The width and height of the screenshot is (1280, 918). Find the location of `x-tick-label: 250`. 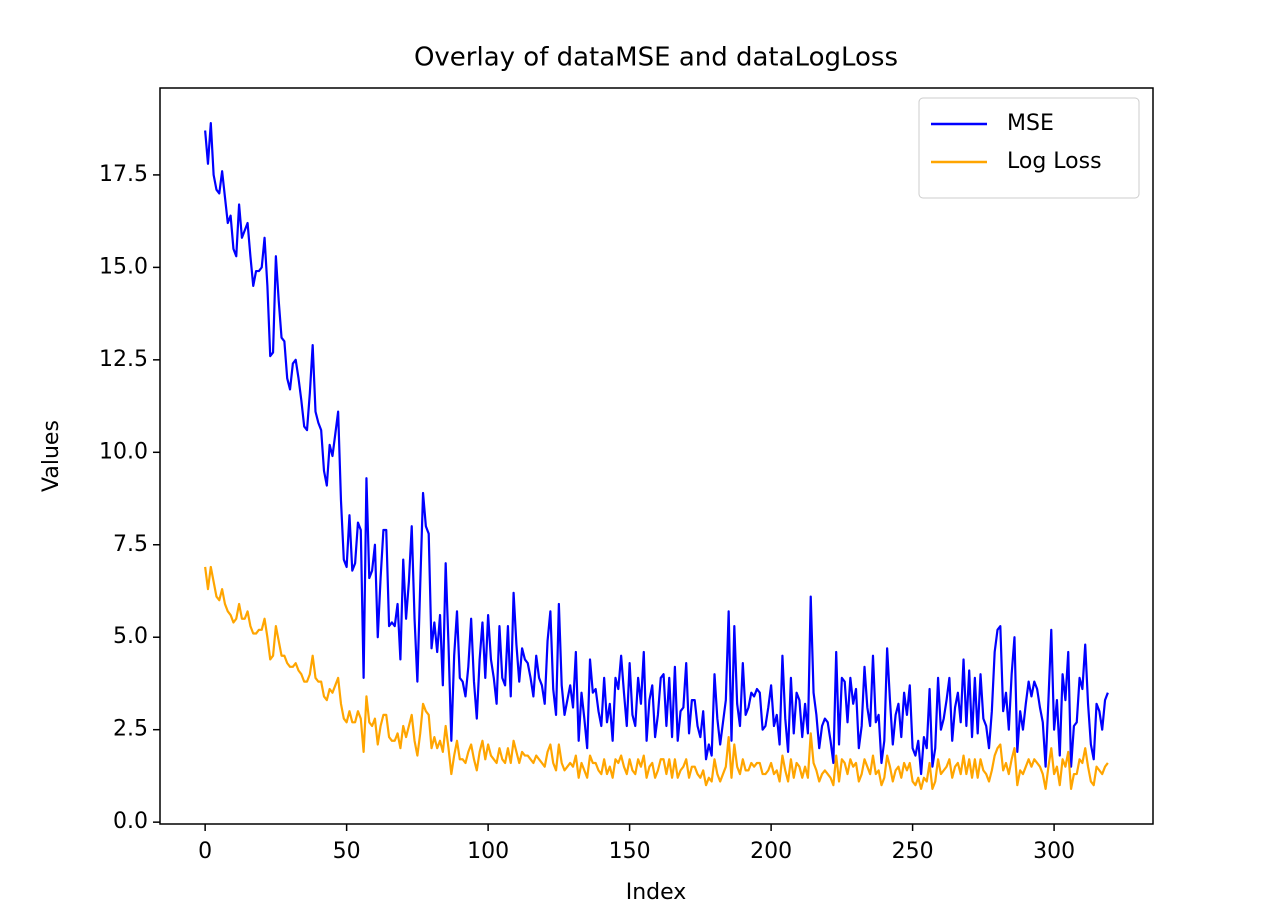

x-tick-label: 250 is located at coordinates (913, 851).